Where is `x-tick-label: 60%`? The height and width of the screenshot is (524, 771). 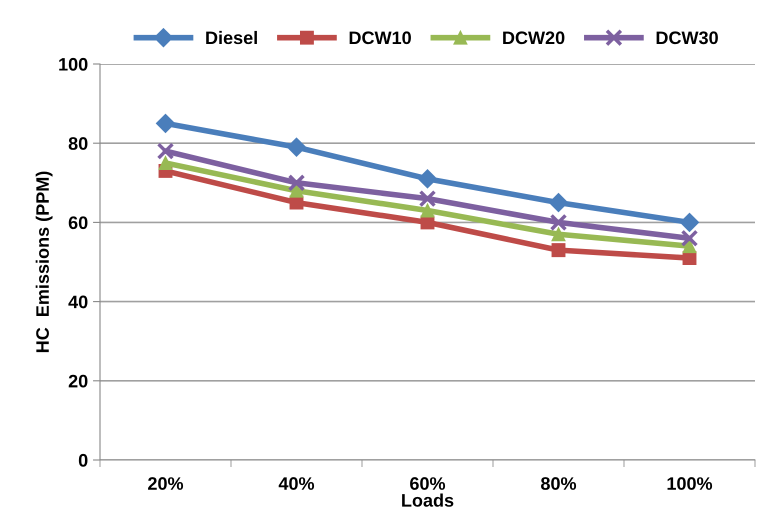
x-tick-label: 60% is located at coordinates (428, 483).